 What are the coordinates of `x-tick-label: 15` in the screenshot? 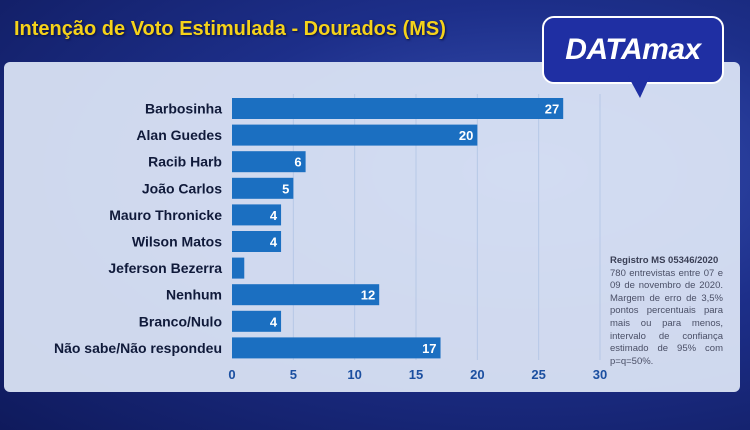 It's located at (416, 374).